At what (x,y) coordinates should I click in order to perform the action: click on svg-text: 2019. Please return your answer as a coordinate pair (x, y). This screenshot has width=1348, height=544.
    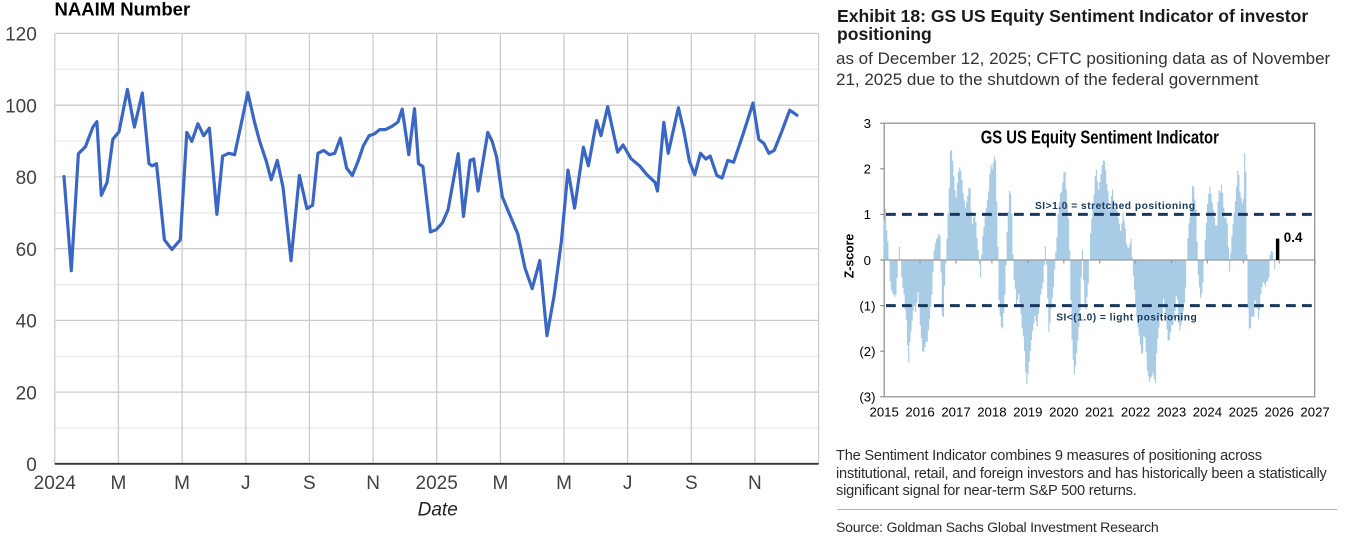
    Looking at the image, I should click on (1027, 412).